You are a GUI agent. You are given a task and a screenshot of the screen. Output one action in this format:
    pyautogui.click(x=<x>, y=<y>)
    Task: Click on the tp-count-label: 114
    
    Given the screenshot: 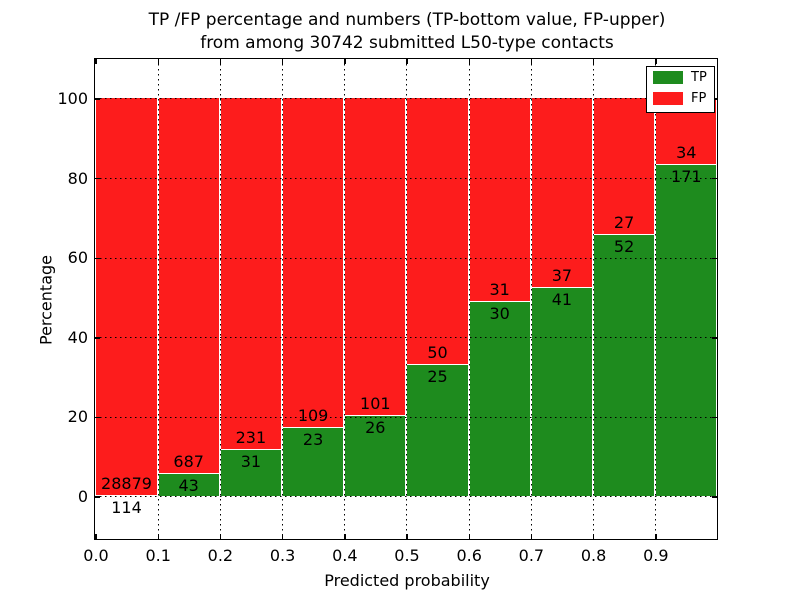 What is the action you would take?
    pyautogui.click(x=126, y=507)
    